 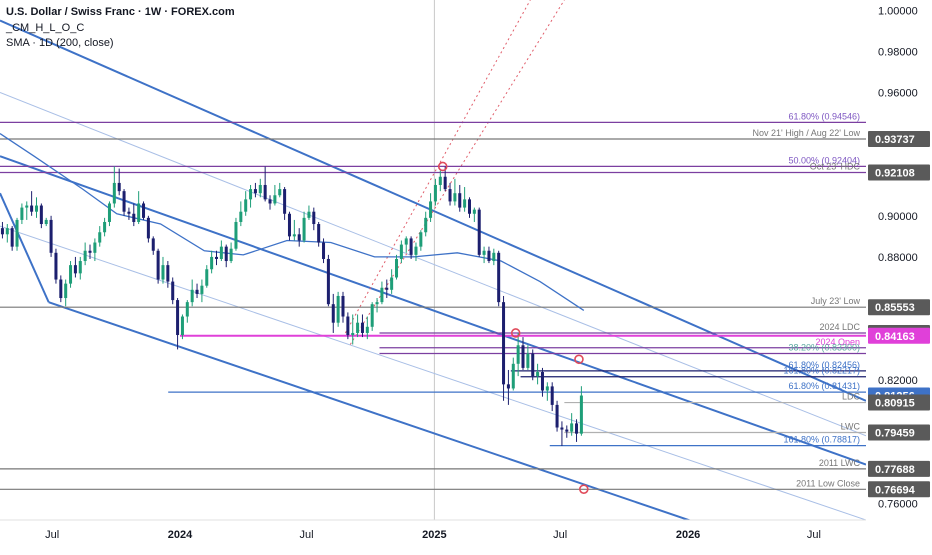 I want to click on level-label: 2024 LDC, so click(x=839, y=327).